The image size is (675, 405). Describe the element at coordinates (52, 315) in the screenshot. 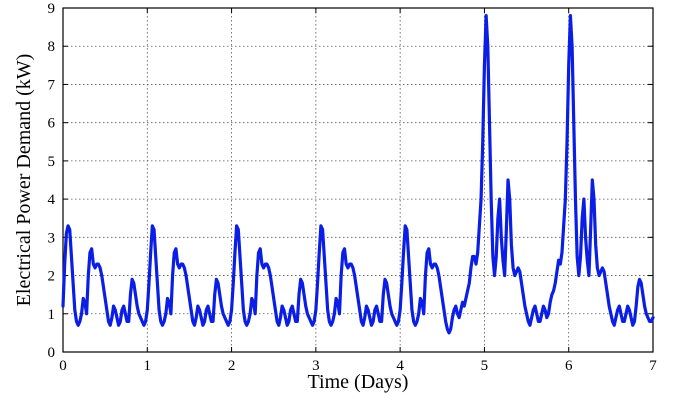

I see `y-tick-label-1: 1` at that location.